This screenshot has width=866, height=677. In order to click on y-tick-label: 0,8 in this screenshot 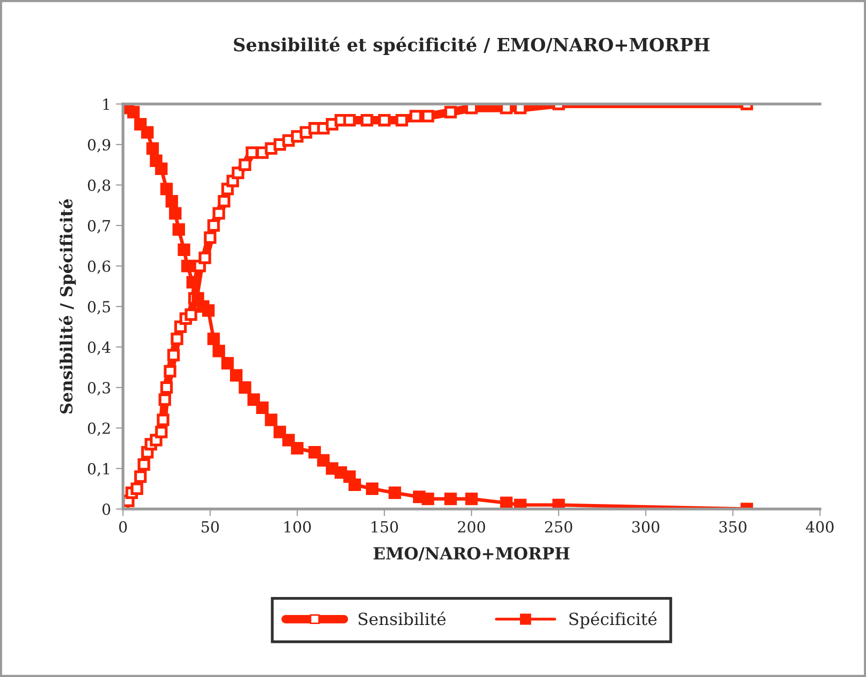, I will do `click(99, 186)`.